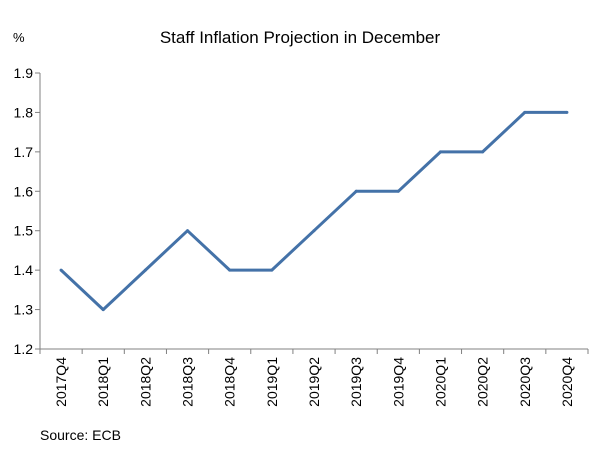 This screenshot has height=449, width=600. What do you see at coordinates (525, 382) in the screenshot?
I see `x-tick-label: 2020Q3` at bounding box center [525, 382].